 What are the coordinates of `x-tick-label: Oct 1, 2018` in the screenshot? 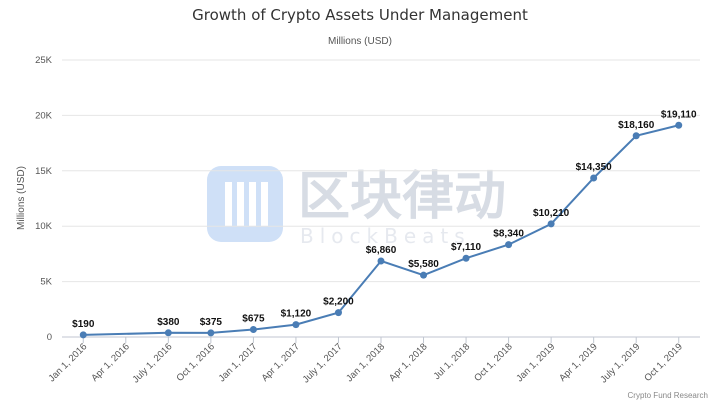 It's located at (493, 362).